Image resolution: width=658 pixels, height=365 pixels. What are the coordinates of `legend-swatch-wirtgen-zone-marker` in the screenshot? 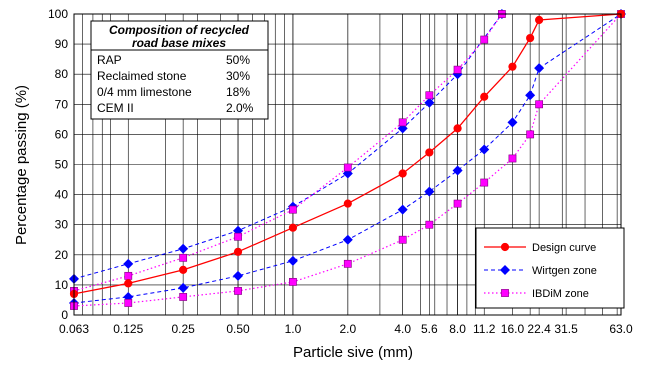 It's located at (505, 270).